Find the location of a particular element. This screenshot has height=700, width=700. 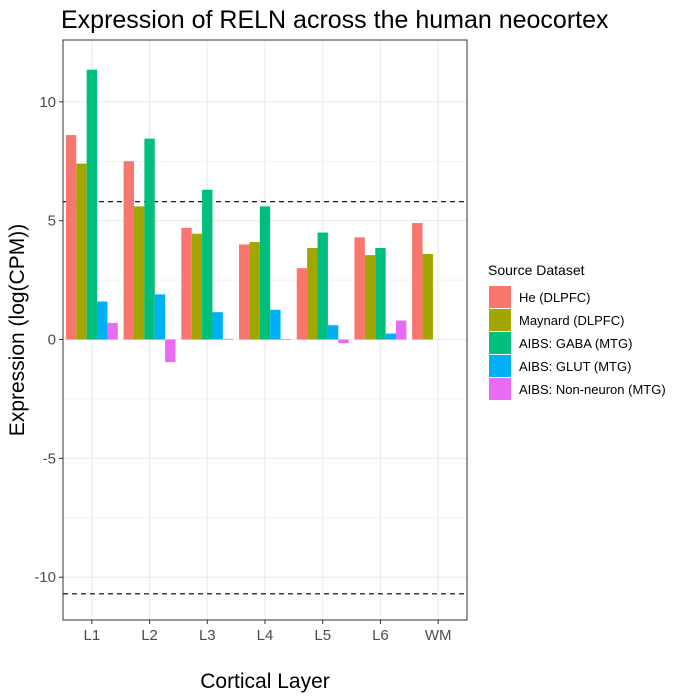

x-tick-label: L5 is located at coordinates (322, 635).